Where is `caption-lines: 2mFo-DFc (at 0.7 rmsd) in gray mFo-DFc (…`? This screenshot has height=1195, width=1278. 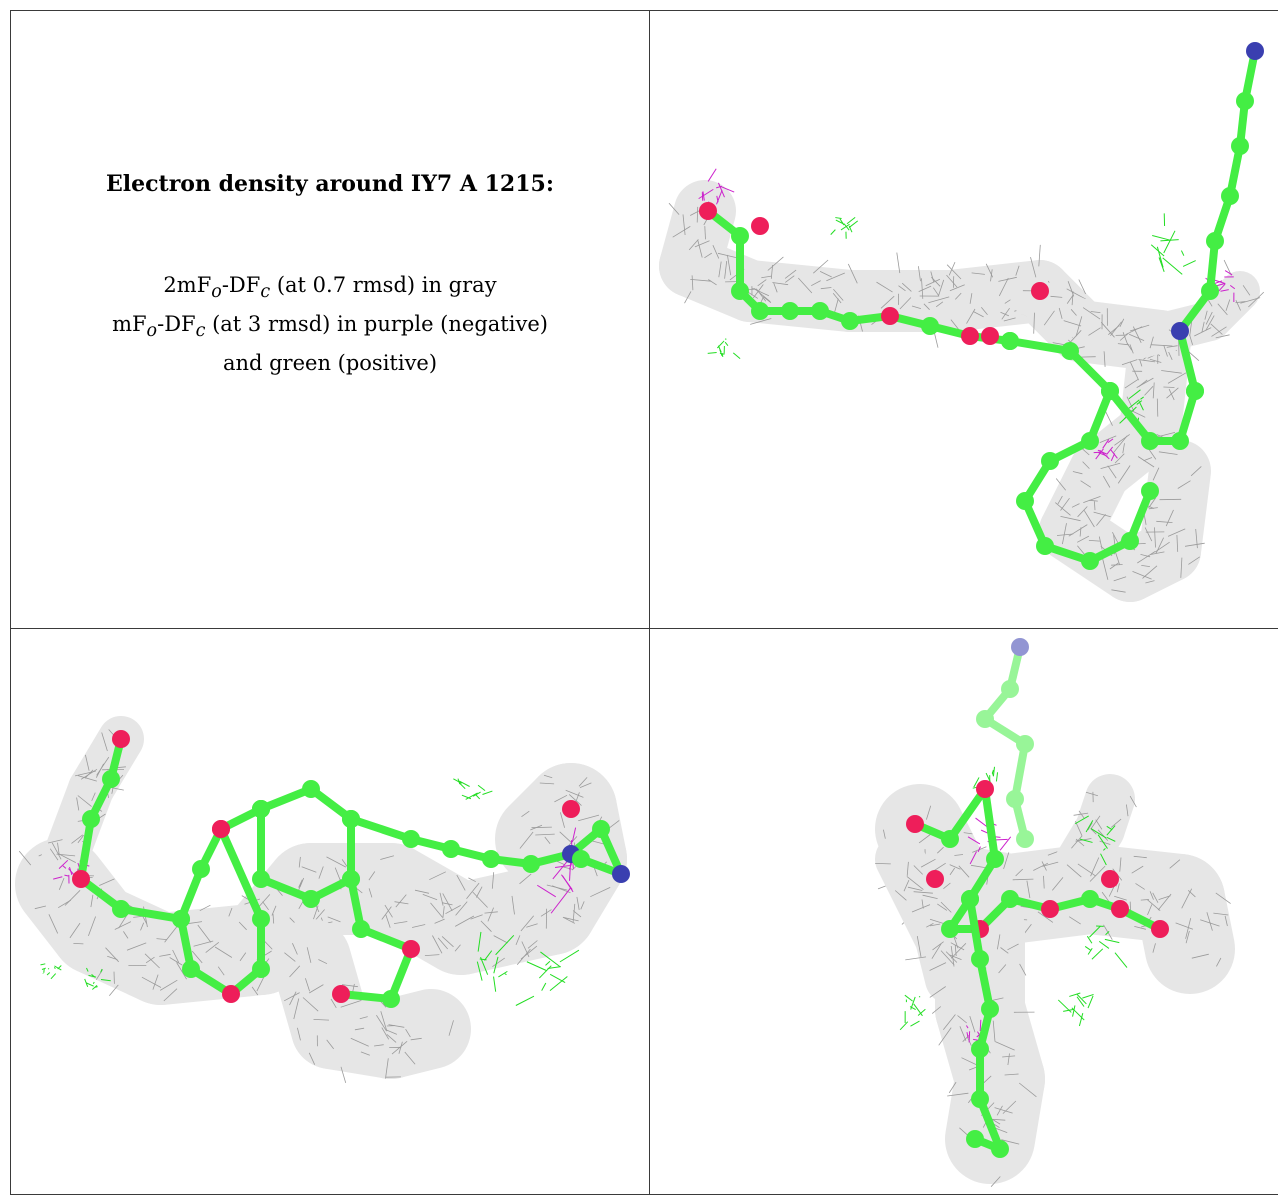 caption-lines: 2mFo-DFc (at 0.7 rmsd) in gray mFo-DFc (… is located at coordinates (330, 324).